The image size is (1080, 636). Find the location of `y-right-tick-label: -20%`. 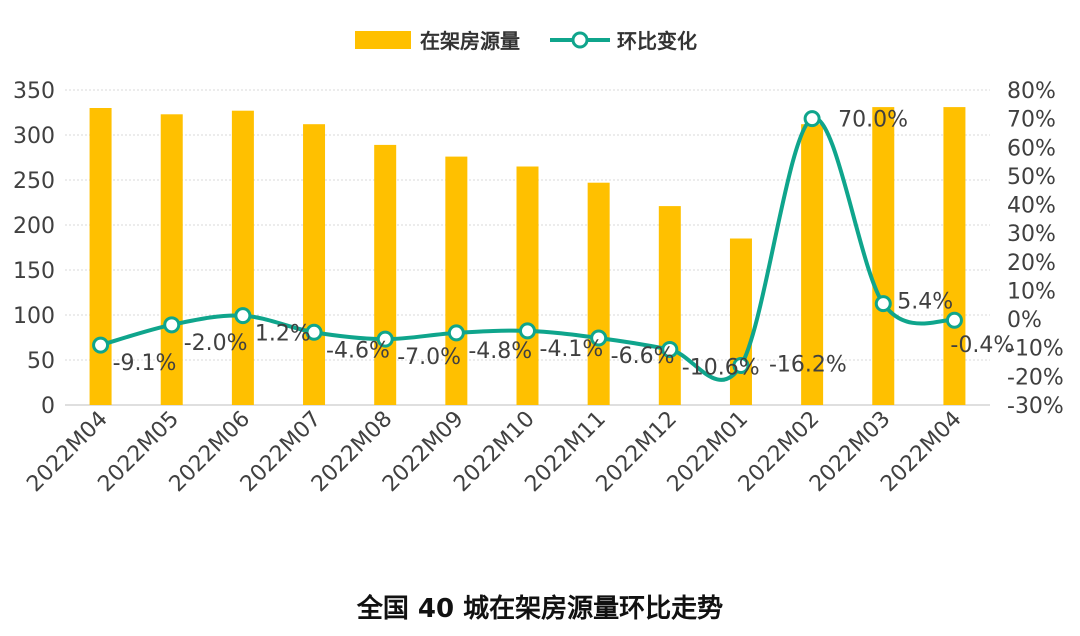

y-right-tick-label: -20% is located at coordinates (1035, 377).